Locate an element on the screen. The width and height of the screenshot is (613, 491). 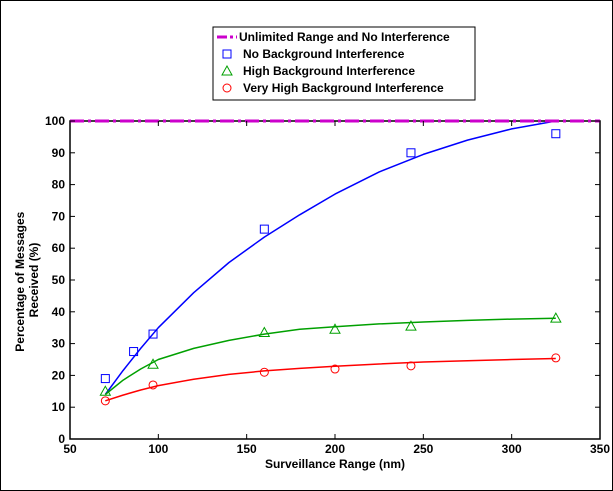
x-tick-label: 150 is located at coordinates (247, 449).